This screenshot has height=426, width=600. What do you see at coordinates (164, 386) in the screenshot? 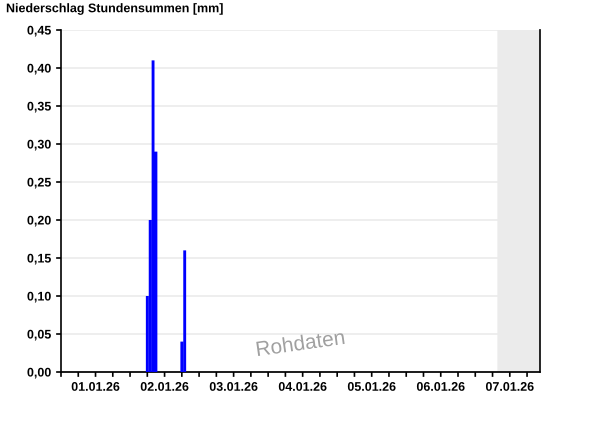
I see `x-tick-label: 02.01.26` at bounding box center [164, 386].